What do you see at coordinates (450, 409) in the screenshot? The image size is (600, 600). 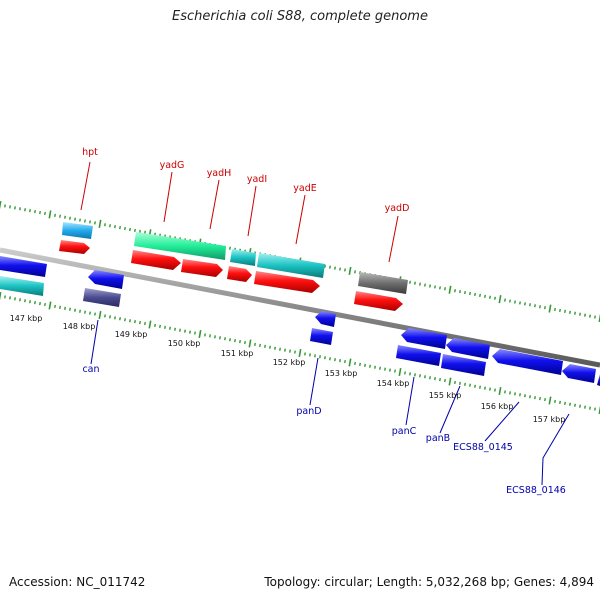 I see `leader-panB` at bounding box center [450, 409].